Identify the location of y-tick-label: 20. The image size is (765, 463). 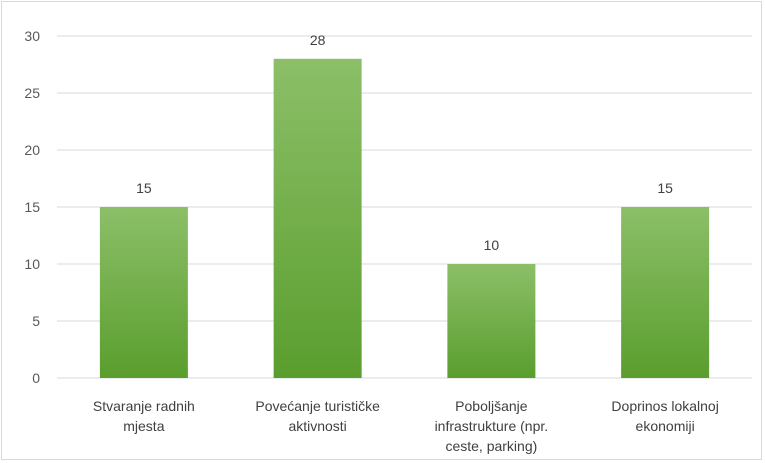
(32, 150).